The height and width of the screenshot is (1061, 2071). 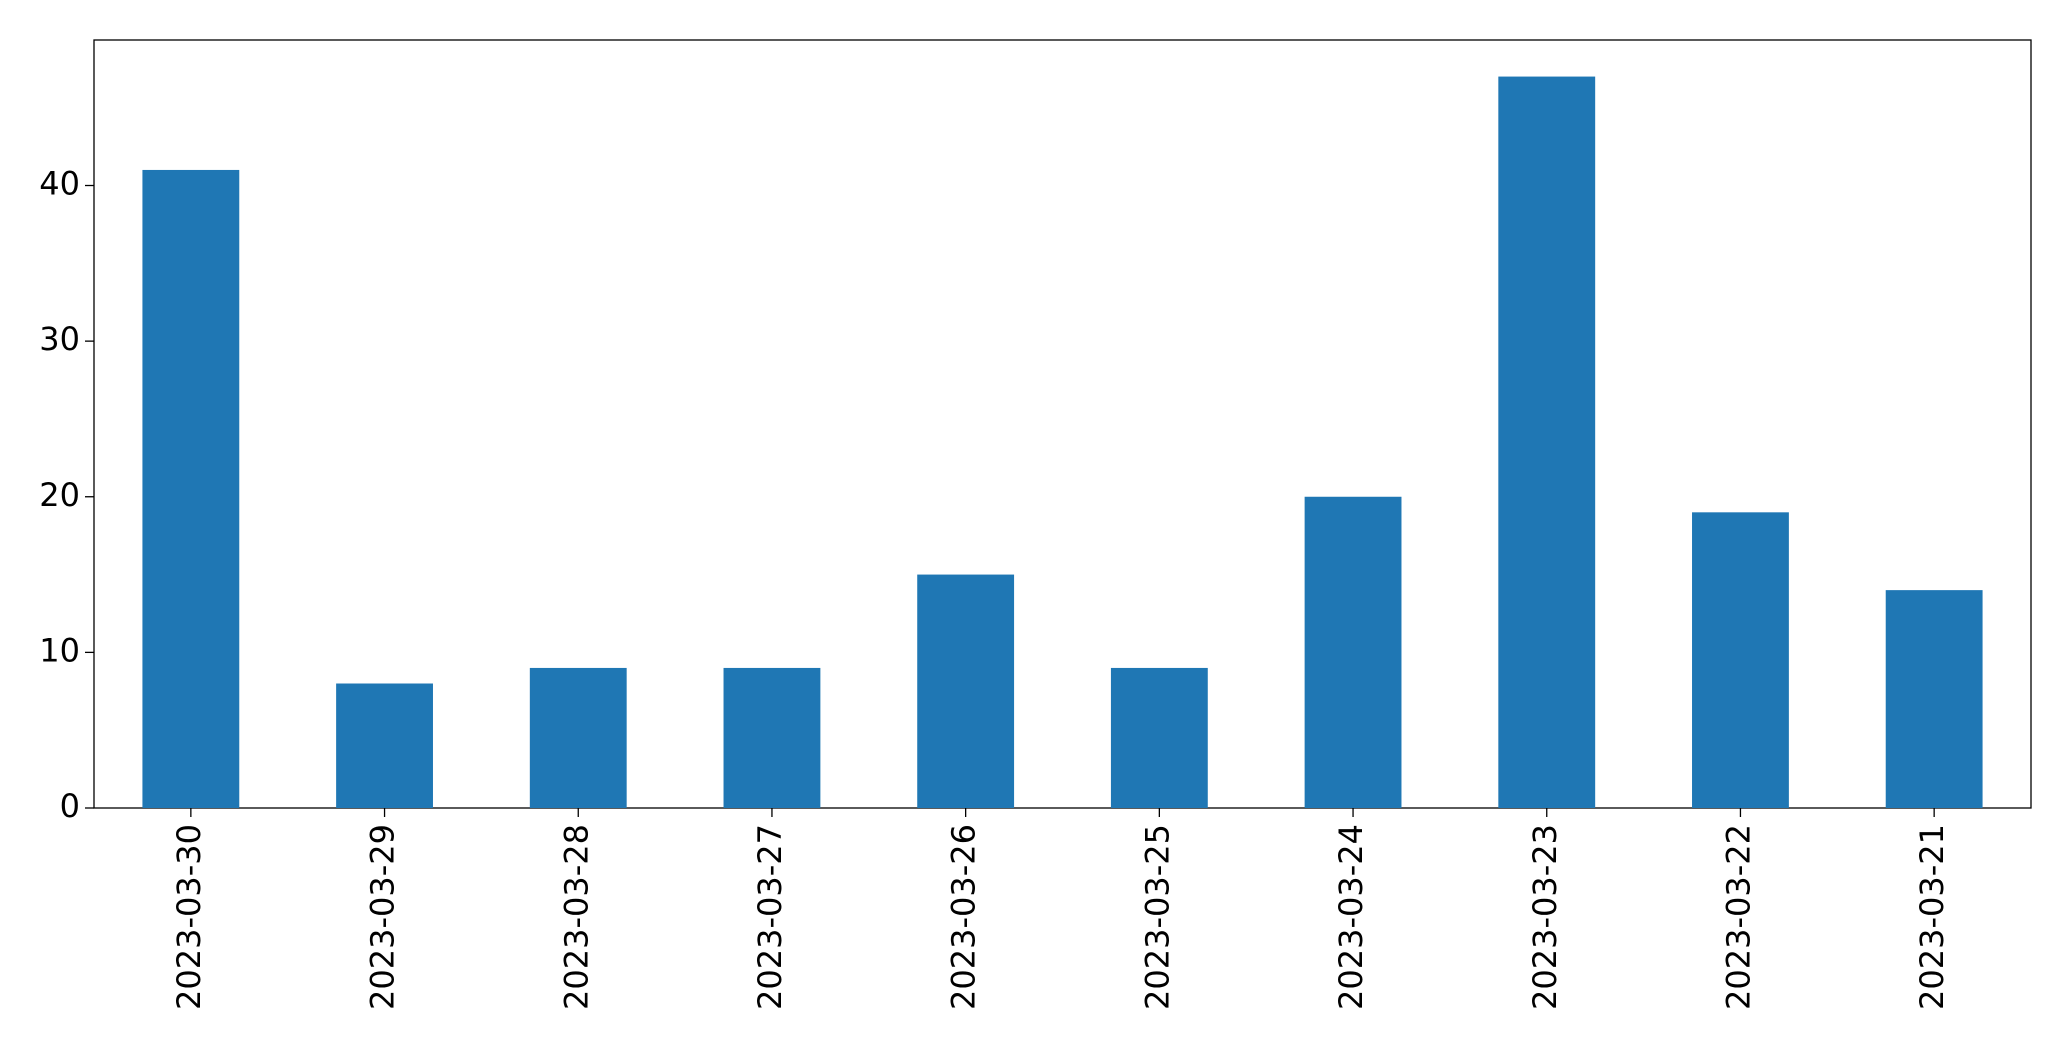 I want to click on y-tick-label: 40, so click(x=59, y=184).